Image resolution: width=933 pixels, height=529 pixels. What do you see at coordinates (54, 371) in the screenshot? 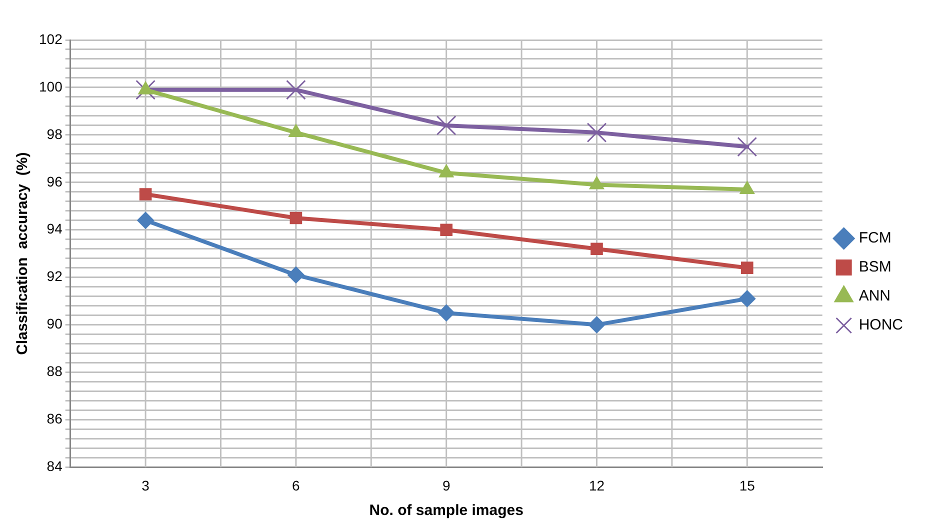
I see `y-tick-label: 88` at bounding box center [54, 371].